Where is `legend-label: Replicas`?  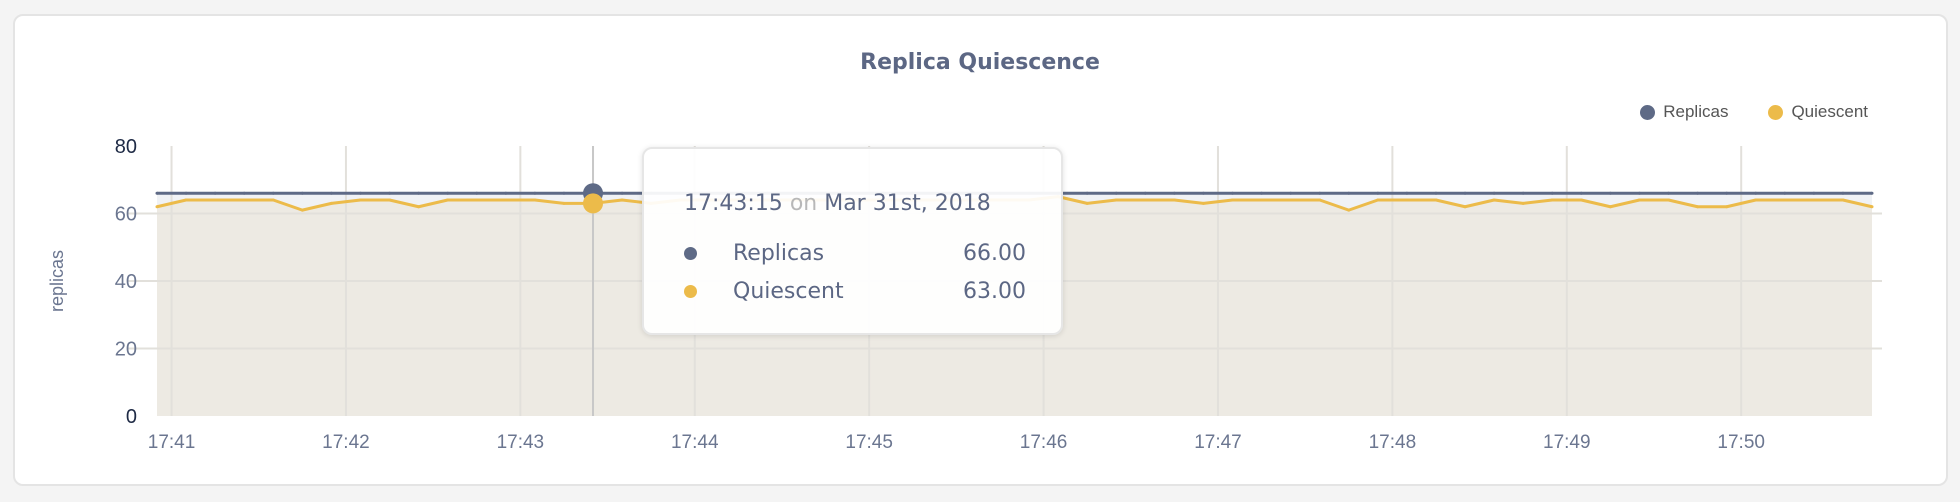 legend-label: Replicas is located at coordinates (1696, 111).